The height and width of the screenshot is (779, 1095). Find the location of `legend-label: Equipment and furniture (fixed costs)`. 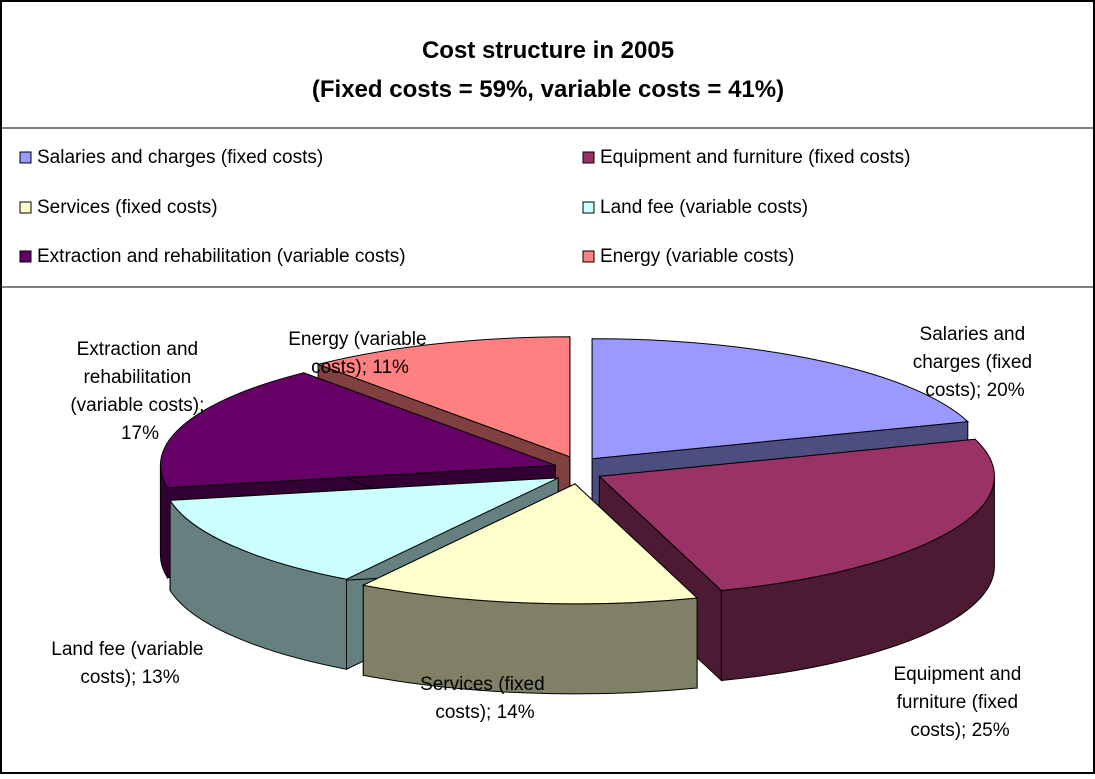

legend-label: Equipment and furniture (fixed costs) is located at coordinates (755, 157).